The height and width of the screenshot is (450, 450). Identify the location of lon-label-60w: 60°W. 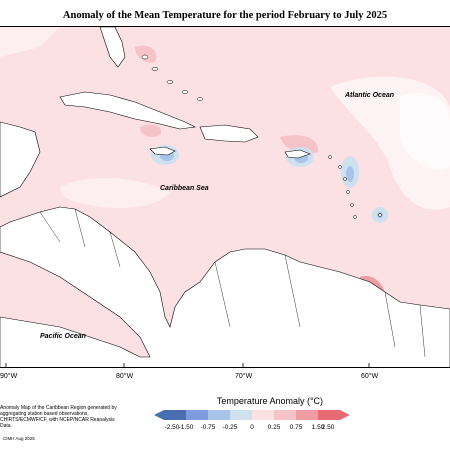
(370, 376).